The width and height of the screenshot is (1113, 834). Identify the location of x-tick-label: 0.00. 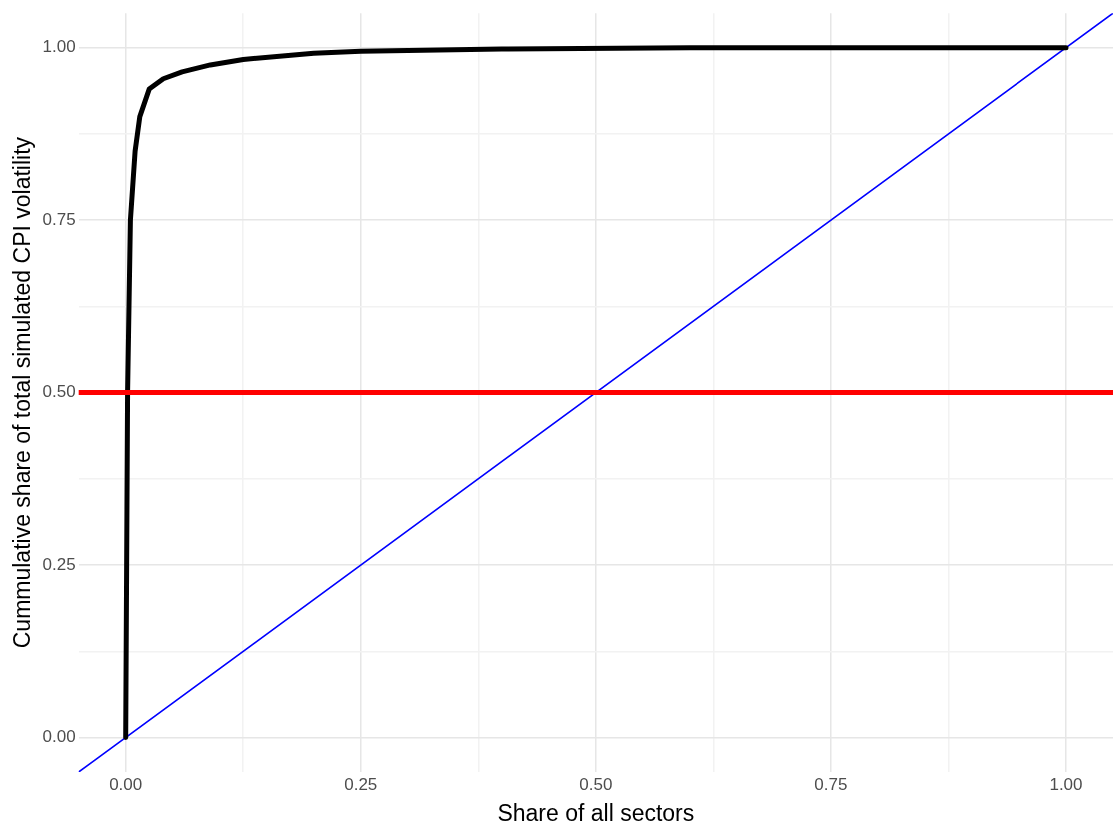
(126, 784).